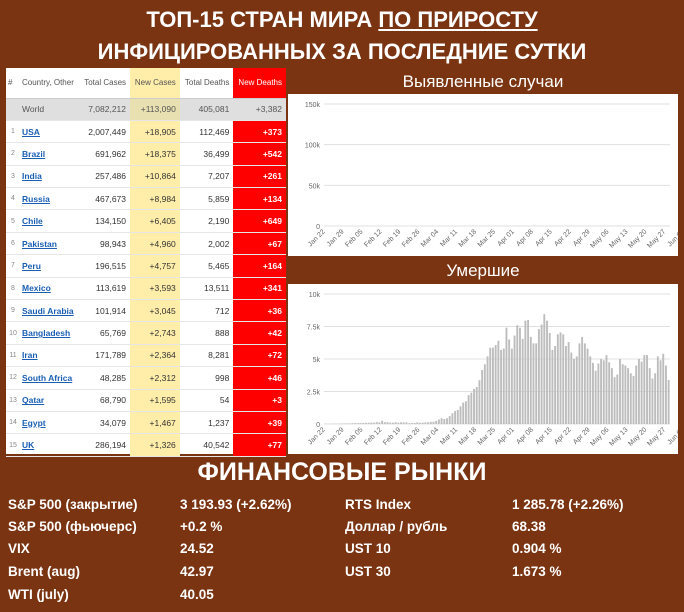 The width and height of the screenshot is (684, 612). What do you see at coordinates (259, 83) in the screenshot?
I see `col-new-deaths-header: New Deaths` at bounding box center [259, 83].